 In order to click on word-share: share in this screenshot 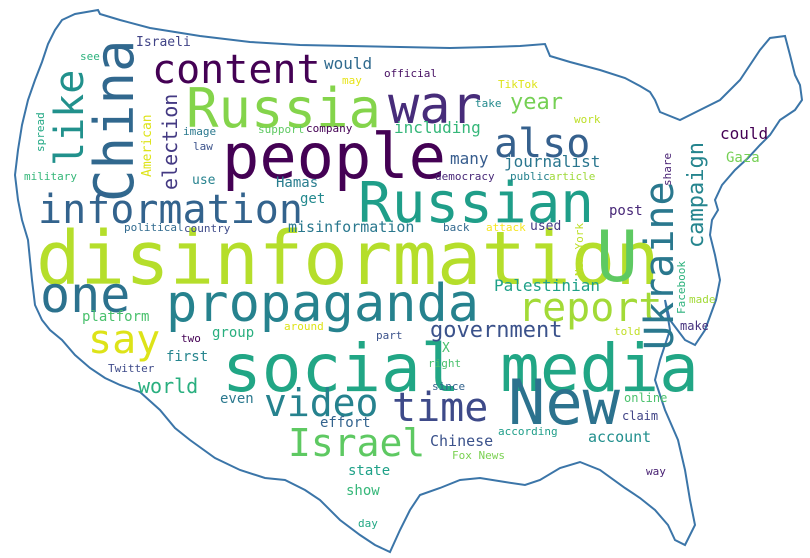, I will do `click(667, 169)`.